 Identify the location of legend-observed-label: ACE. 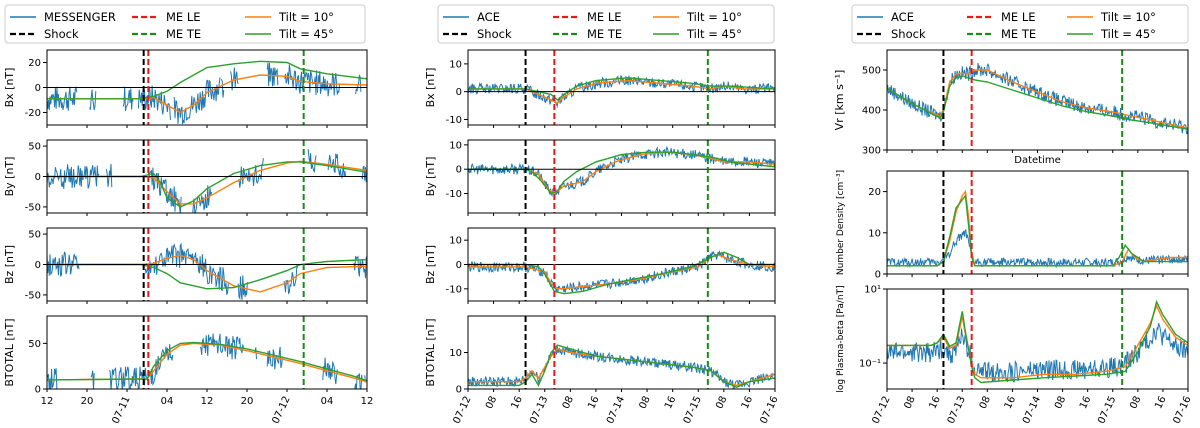
(488, 17).